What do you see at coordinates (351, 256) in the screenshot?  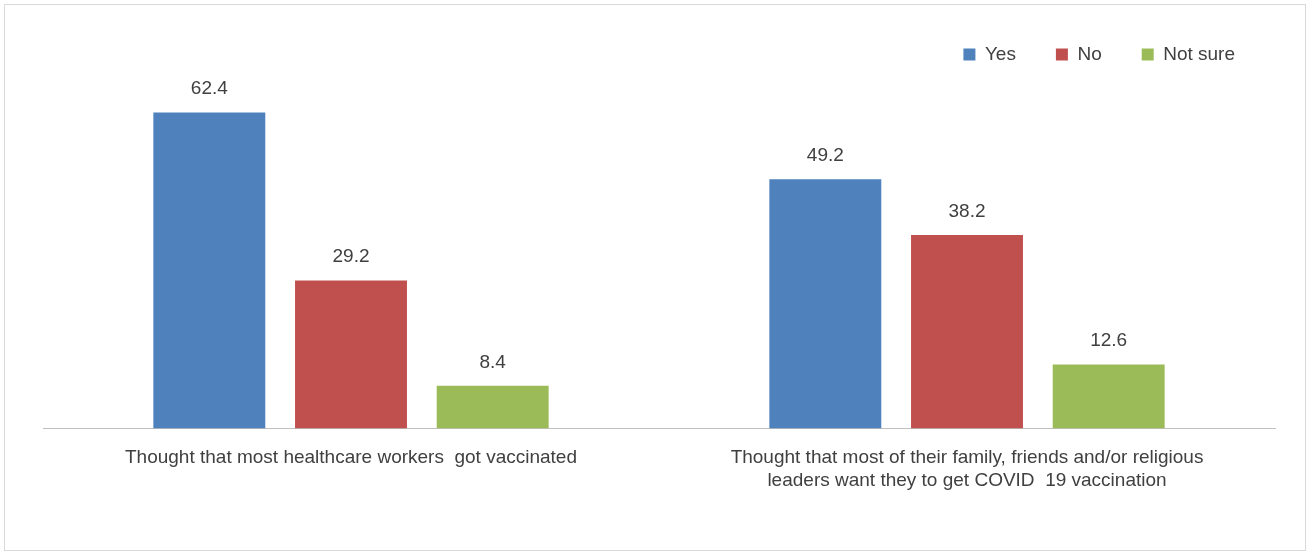 I see `data-label: 29.2` at bounding box center [351, 256].